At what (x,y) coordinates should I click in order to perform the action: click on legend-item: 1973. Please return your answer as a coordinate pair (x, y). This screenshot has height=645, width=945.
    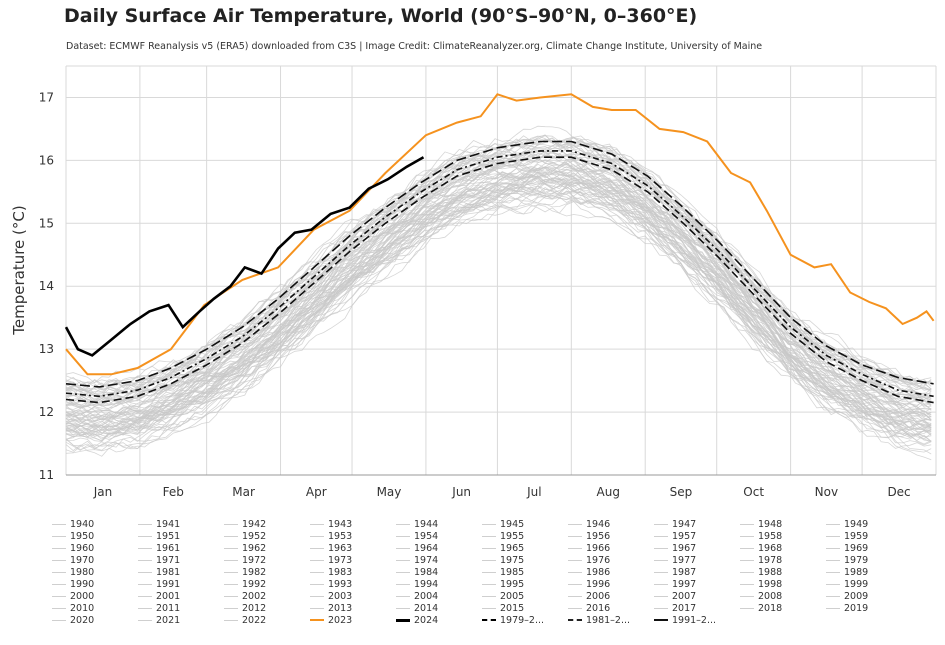
    Looking at the image, I should click on (353, 560).